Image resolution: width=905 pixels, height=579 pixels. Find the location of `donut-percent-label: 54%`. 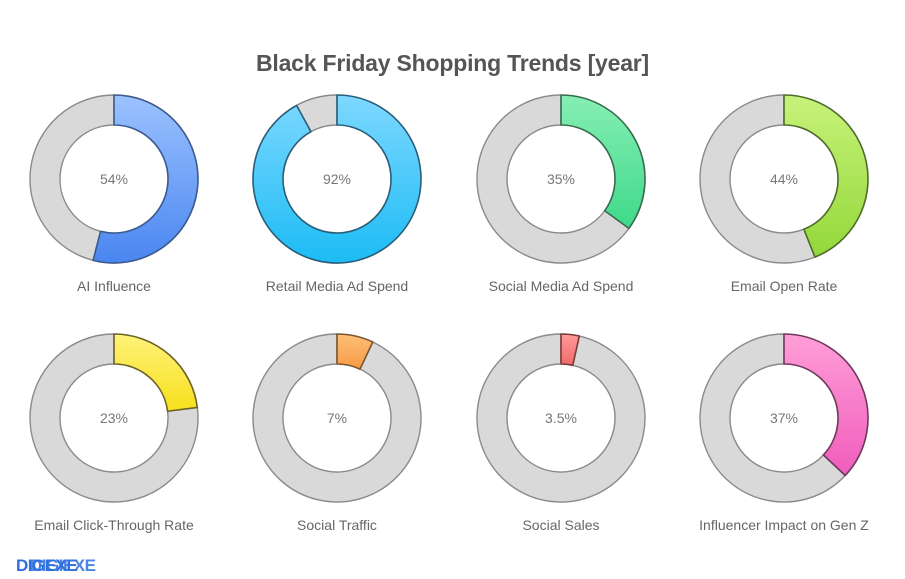

donut-percent-label: 54% is located at coordinates (114, 179).